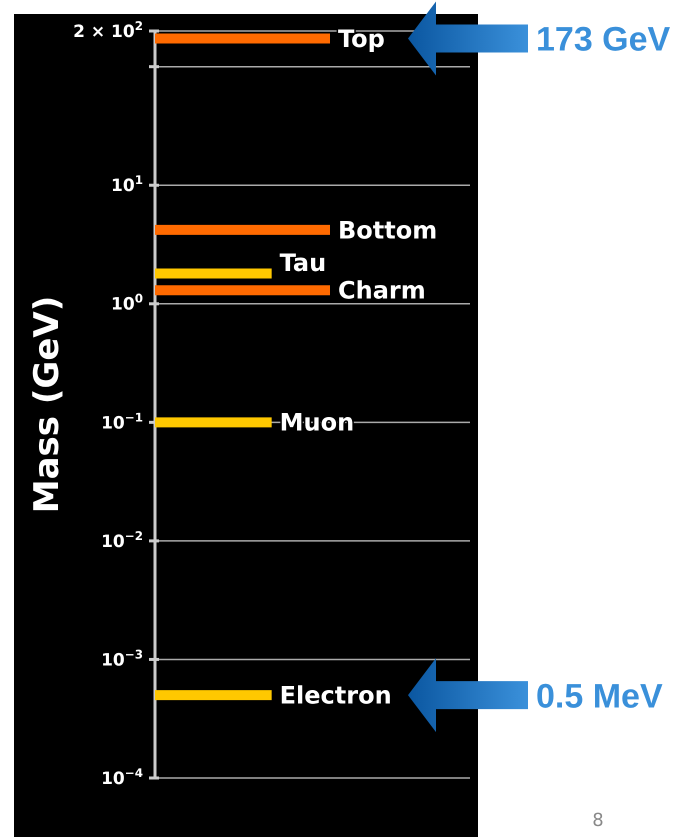 The height and width of the screenshot is (837, 696). Describe the element at coordinates (122, 658) in the screenshot. I see `y-tick-label: 10$^{−3}$` at that location.